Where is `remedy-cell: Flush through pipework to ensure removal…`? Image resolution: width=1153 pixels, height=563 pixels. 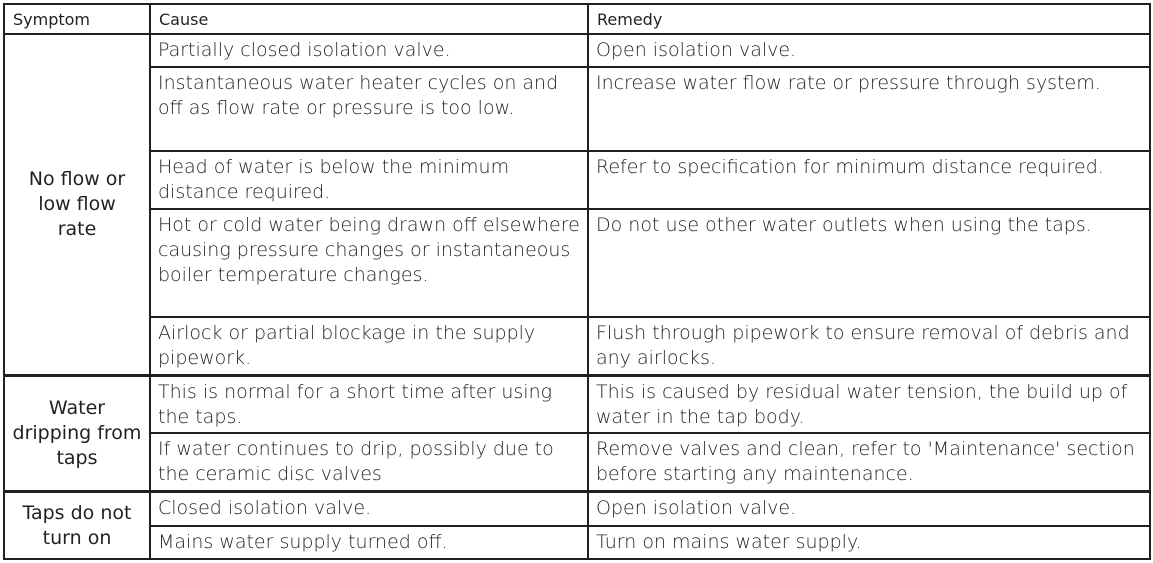 remedy-cell: Flush through pipework to ensure removal… is located at coordinates (869, 346).